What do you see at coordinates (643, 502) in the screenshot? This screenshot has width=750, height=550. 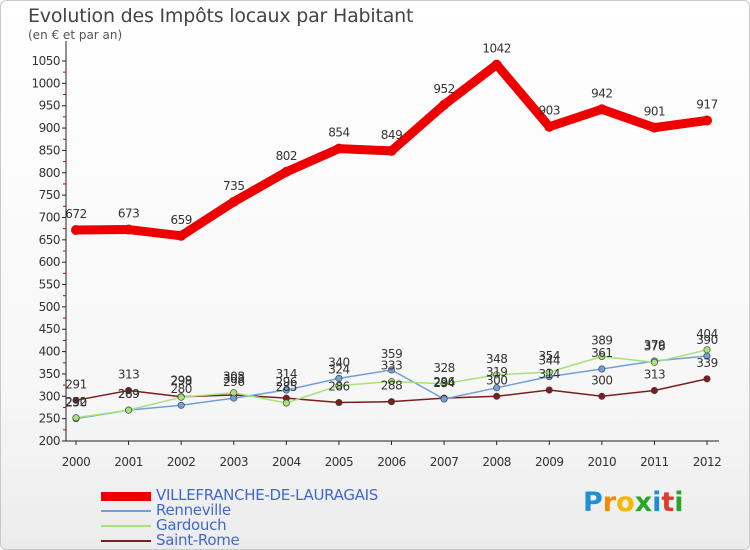 I see `logo-letter: x` at bounding box center [643, 502].